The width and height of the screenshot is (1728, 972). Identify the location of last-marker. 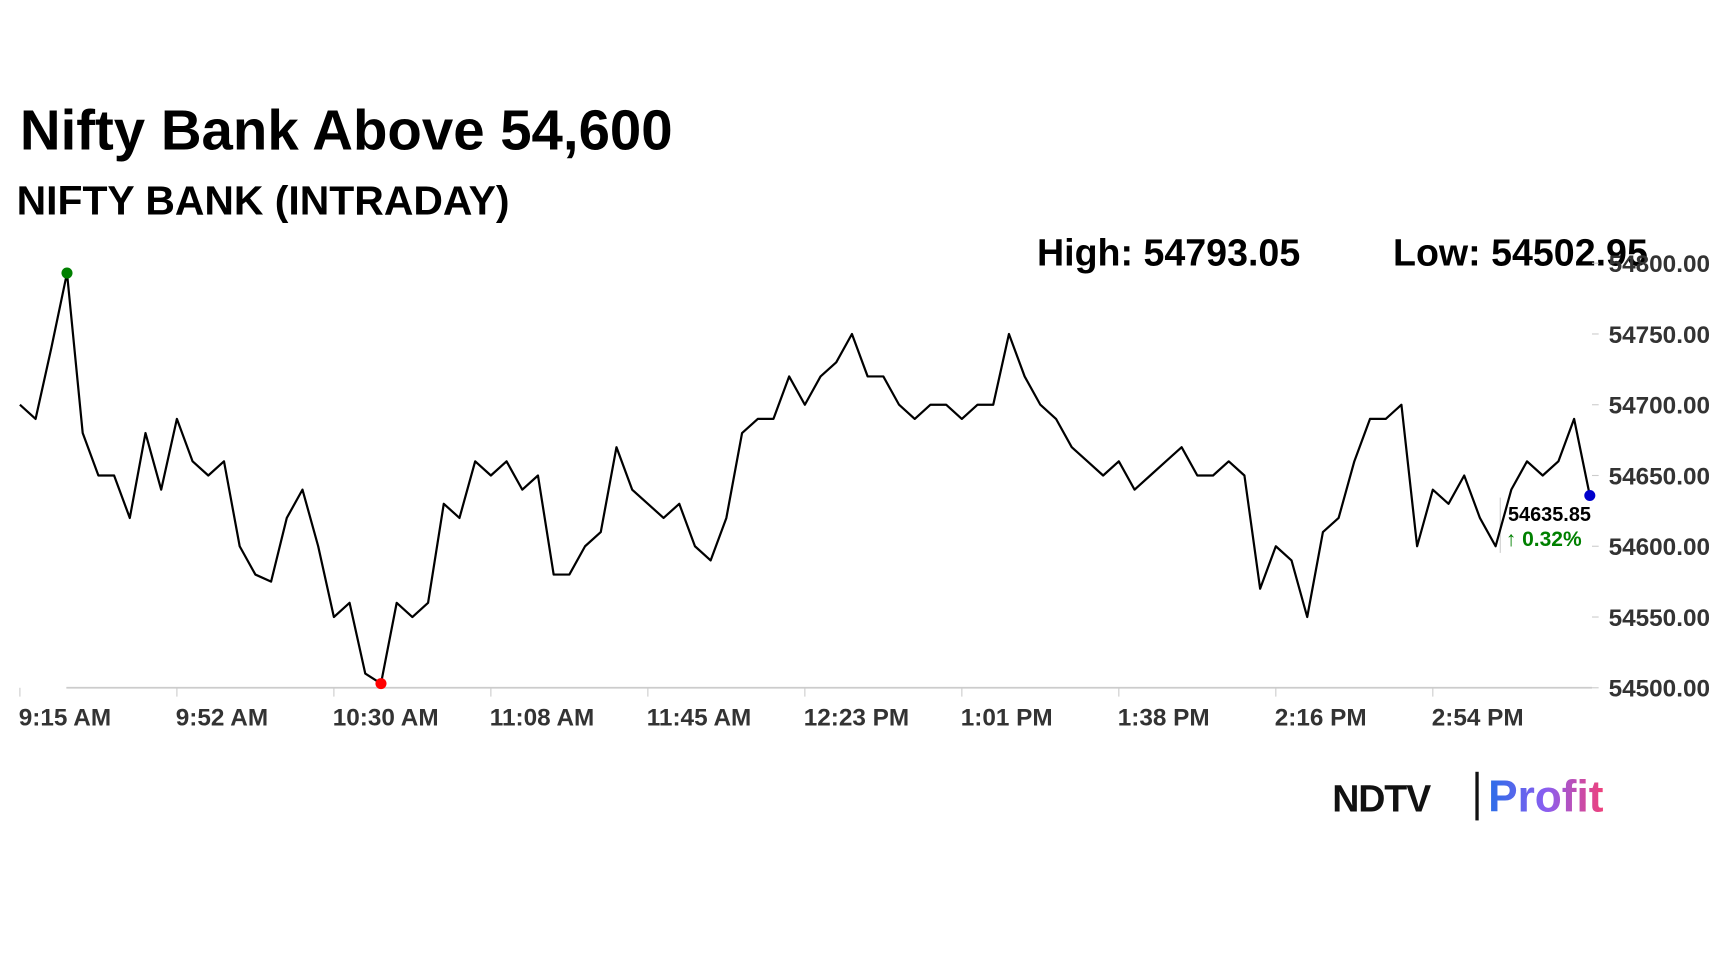
(1590, 495).